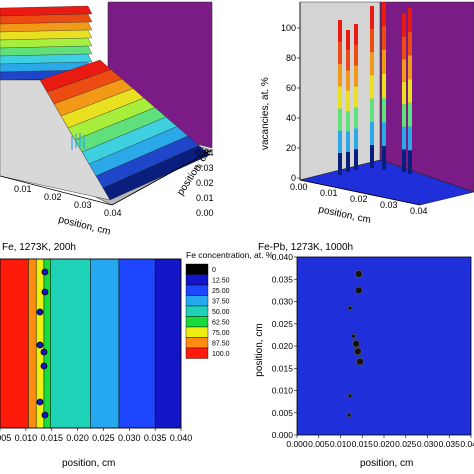 The image size is (474, 474). I want to click on tr-z-ticks: 0 20 40 60 80 100, so click(290, 103).